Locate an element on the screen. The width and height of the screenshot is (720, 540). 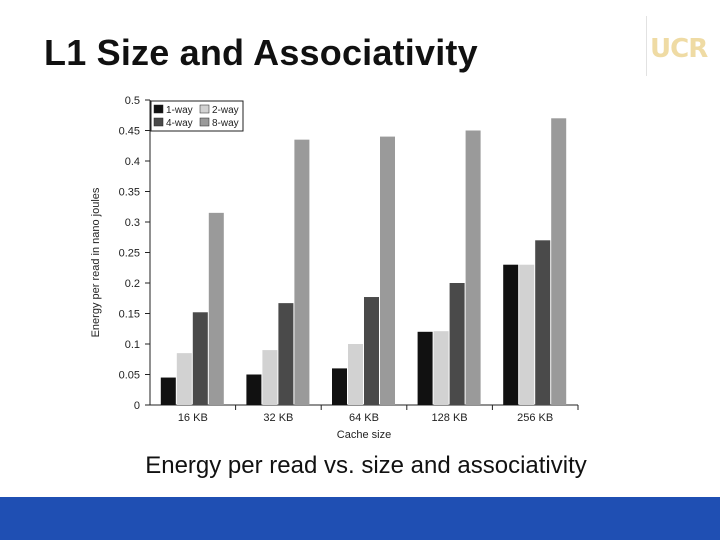
y-tick-label: 0.2 is located at coordinates (132, 284).